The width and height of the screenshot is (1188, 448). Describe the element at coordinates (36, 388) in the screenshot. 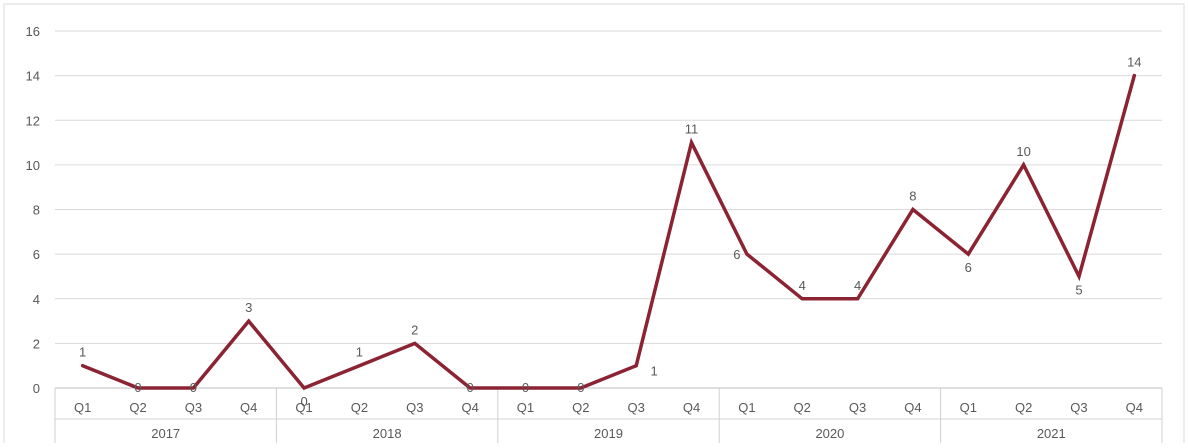

I see `y-tick-label: 0` at that location.